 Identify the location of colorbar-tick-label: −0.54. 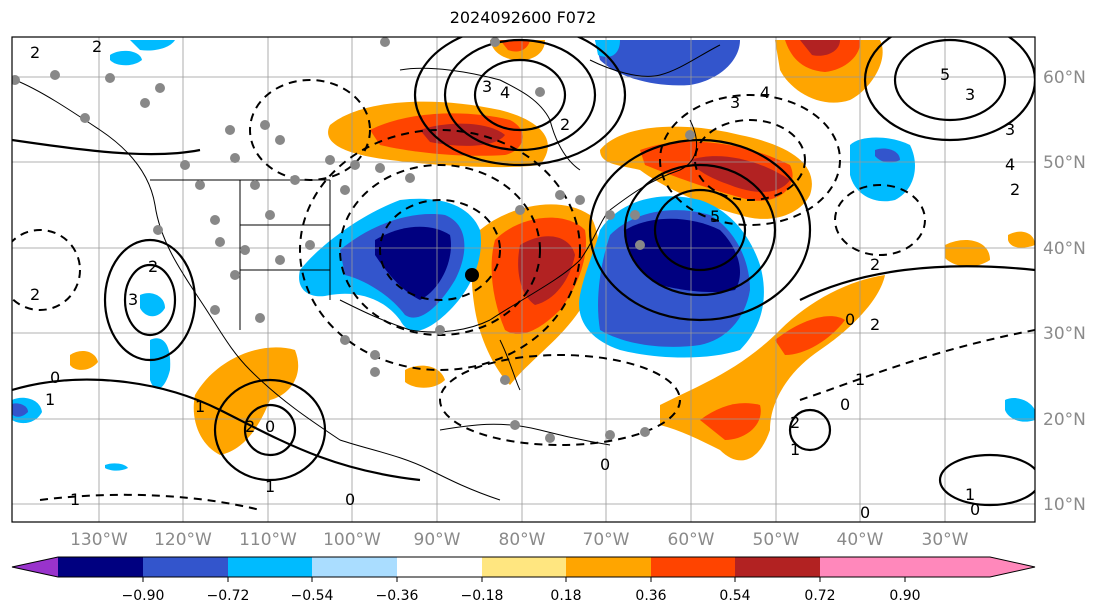
(312, 596).